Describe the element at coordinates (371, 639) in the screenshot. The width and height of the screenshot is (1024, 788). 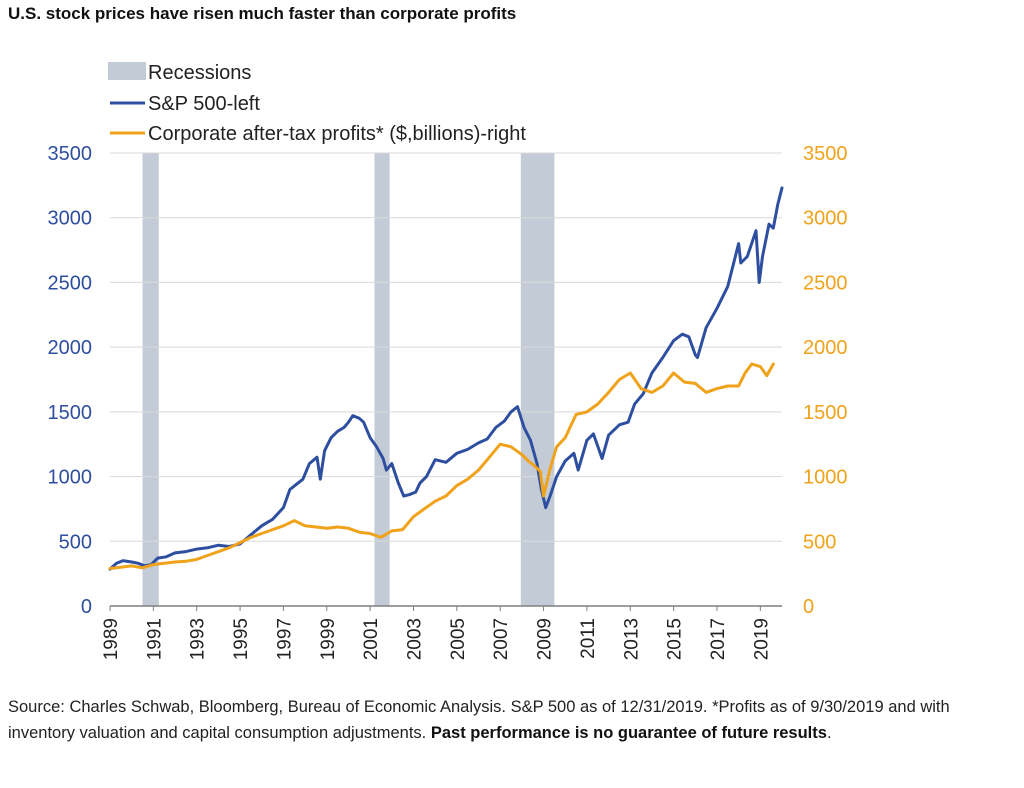
I see `x-tick-label: 2001` at that location.